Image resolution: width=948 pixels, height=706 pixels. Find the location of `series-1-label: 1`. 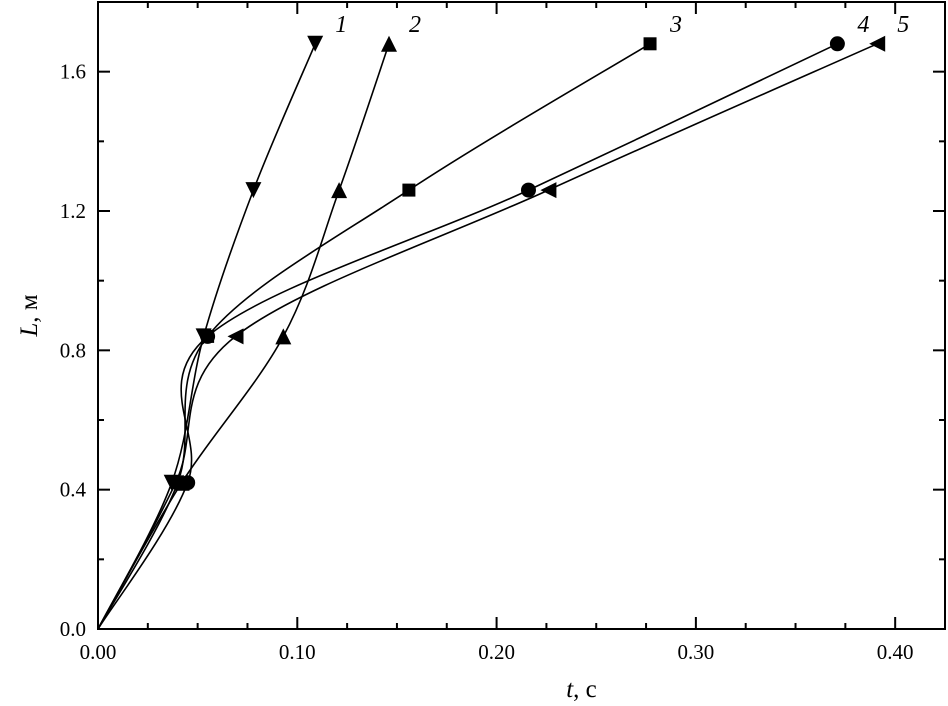

series-1-label: 1 is located at coordinates (341, 25).